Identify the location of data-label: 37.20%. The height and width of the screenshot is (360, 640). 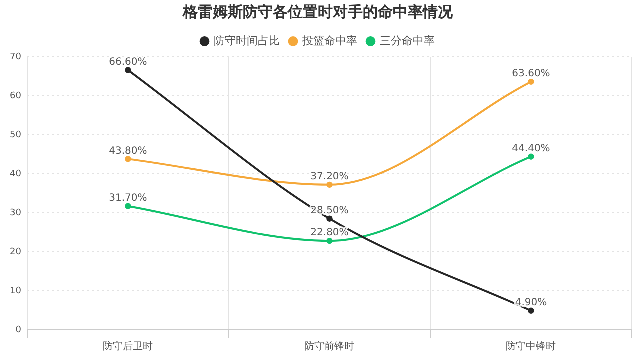
(329, 177).